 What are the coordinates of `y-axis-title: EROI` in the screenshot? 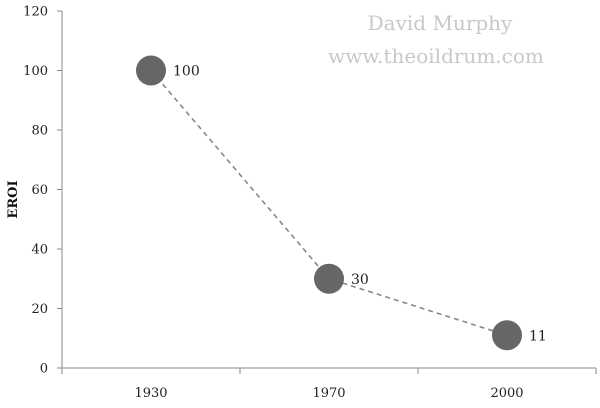 It's located at (13, 199).